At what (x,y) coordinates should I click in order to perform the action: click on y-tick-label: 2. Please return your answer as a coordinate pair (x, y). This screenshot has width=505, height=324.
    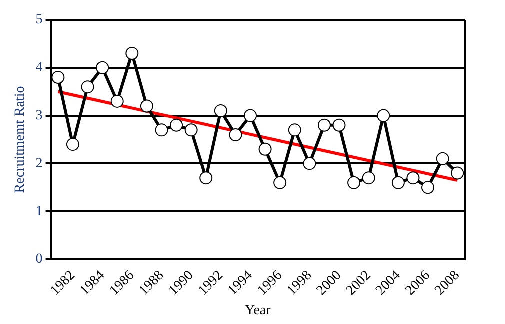
    Looking at the image, I should click on (39, 164).